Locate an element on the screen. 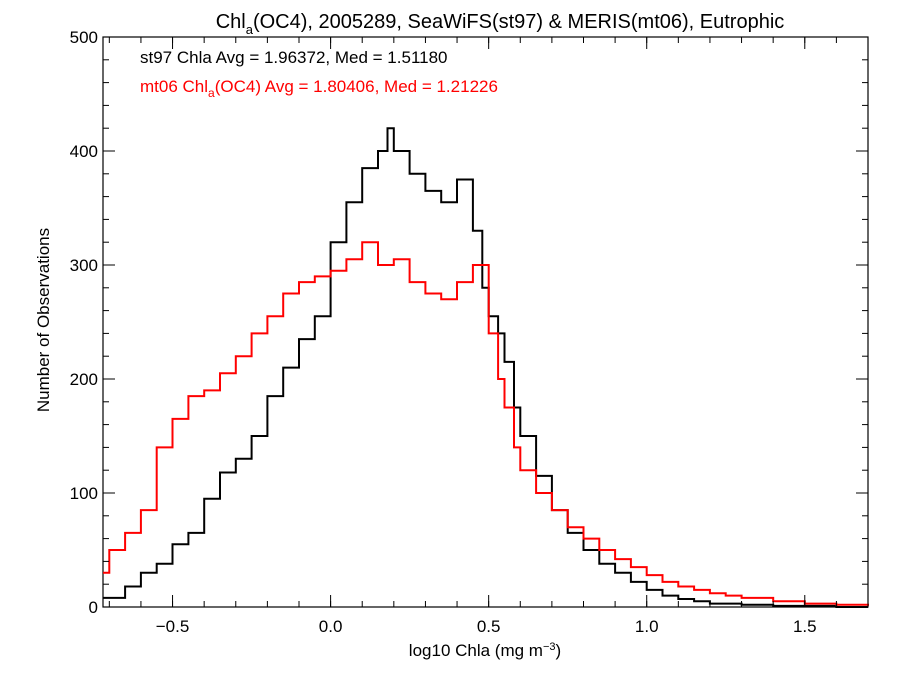  x-tick-label: 0.0 is located at coordinates (331, 626).